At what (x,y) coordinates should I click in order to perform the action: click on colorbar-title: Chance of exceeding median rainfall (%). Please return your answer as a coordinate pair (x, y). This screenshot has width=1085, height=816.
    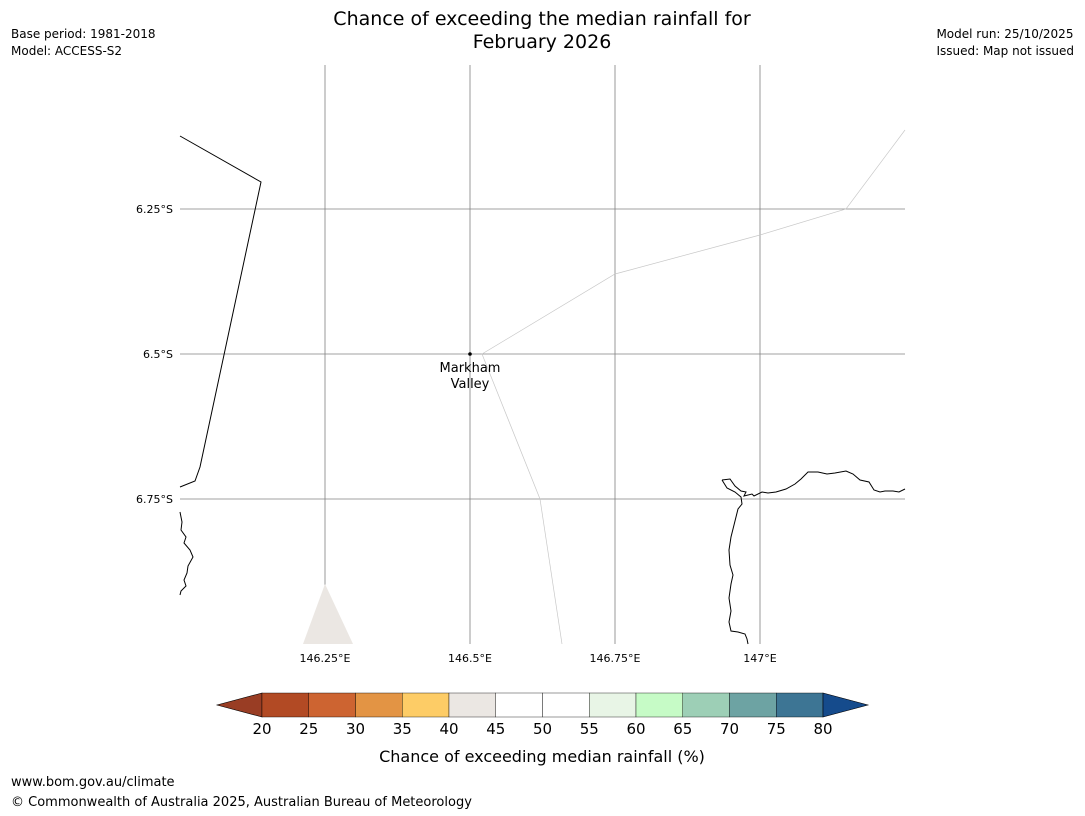
    Looking at the image, I should click on (542, 756).